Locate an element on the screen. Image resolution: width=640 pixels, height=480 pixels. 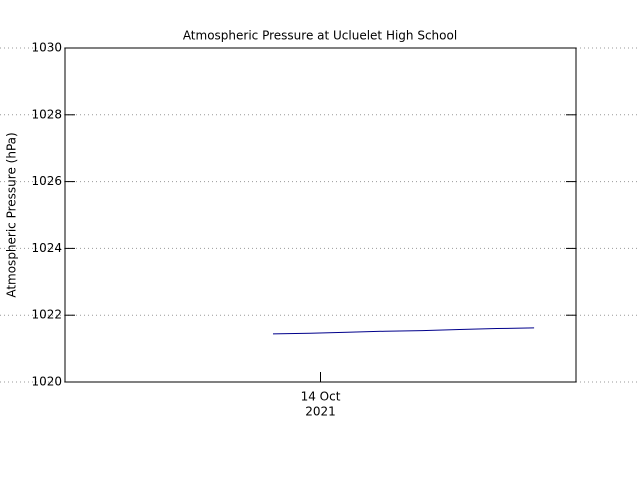
y-tick-label: 1026 is located at coordinates (46, 181).